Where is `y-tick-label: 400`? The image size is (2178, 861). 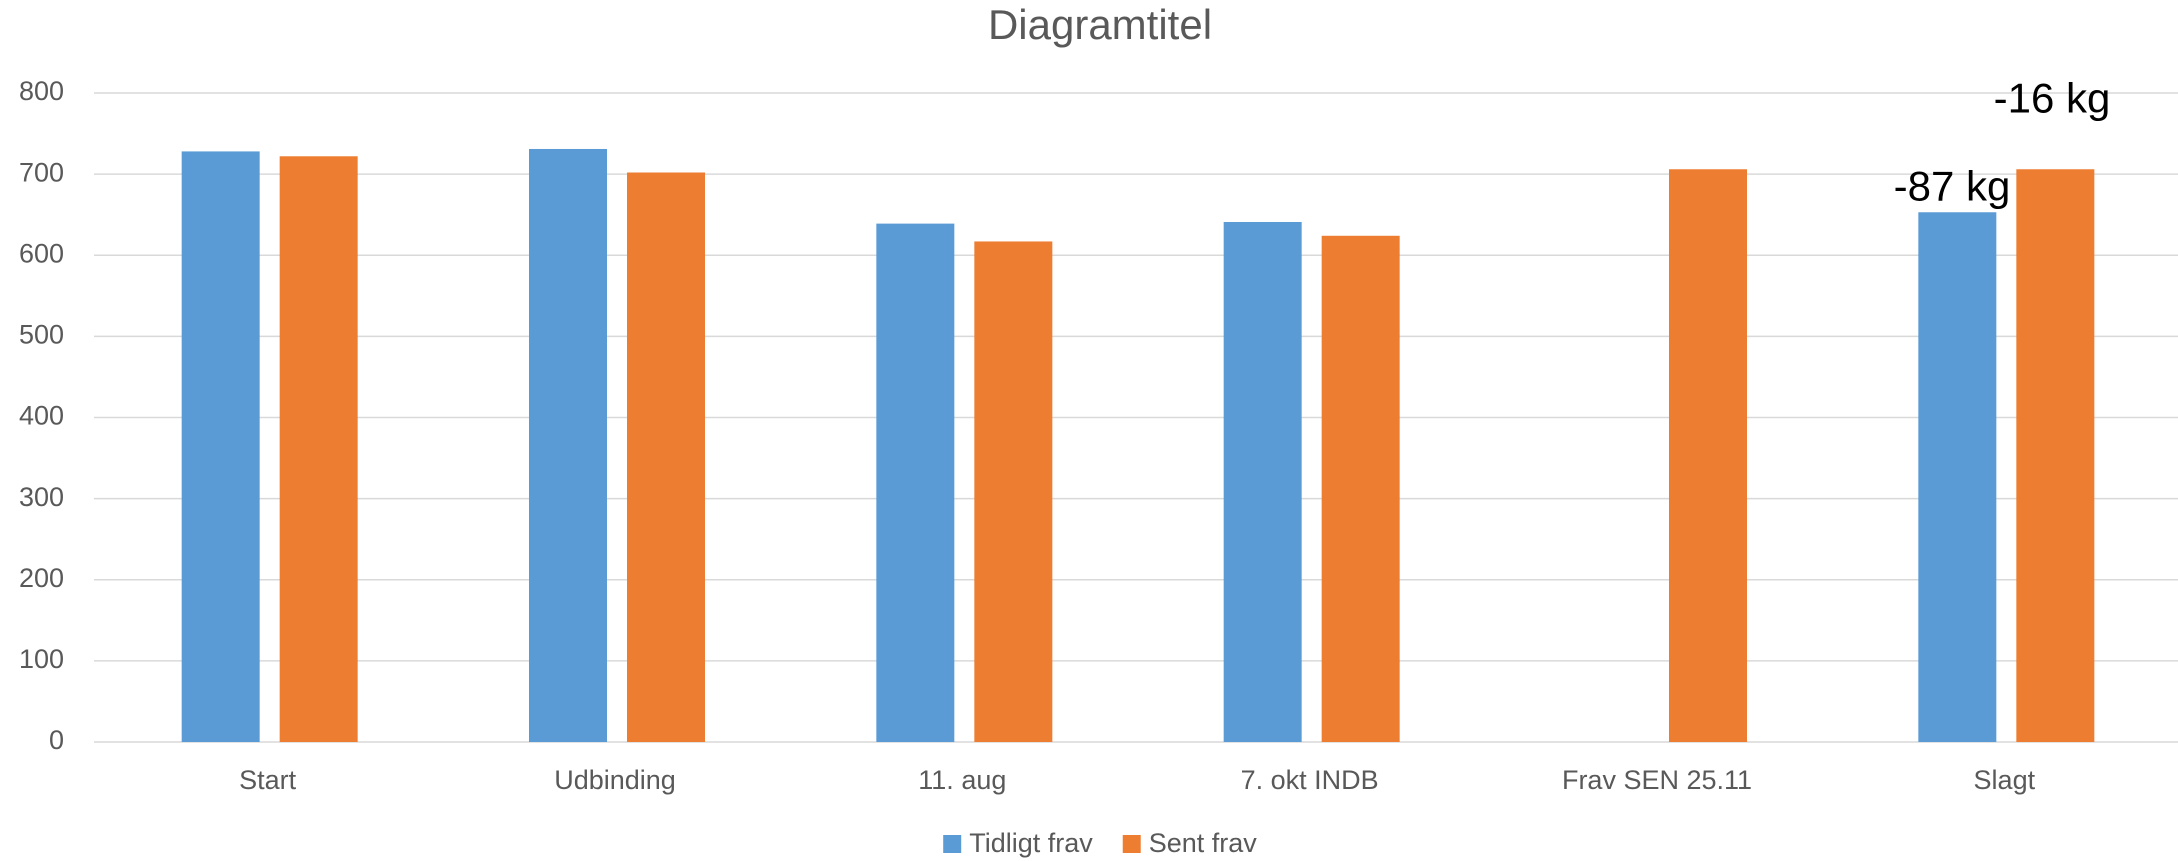
y-tick-label: 400 is located at coordinates (41, 416).